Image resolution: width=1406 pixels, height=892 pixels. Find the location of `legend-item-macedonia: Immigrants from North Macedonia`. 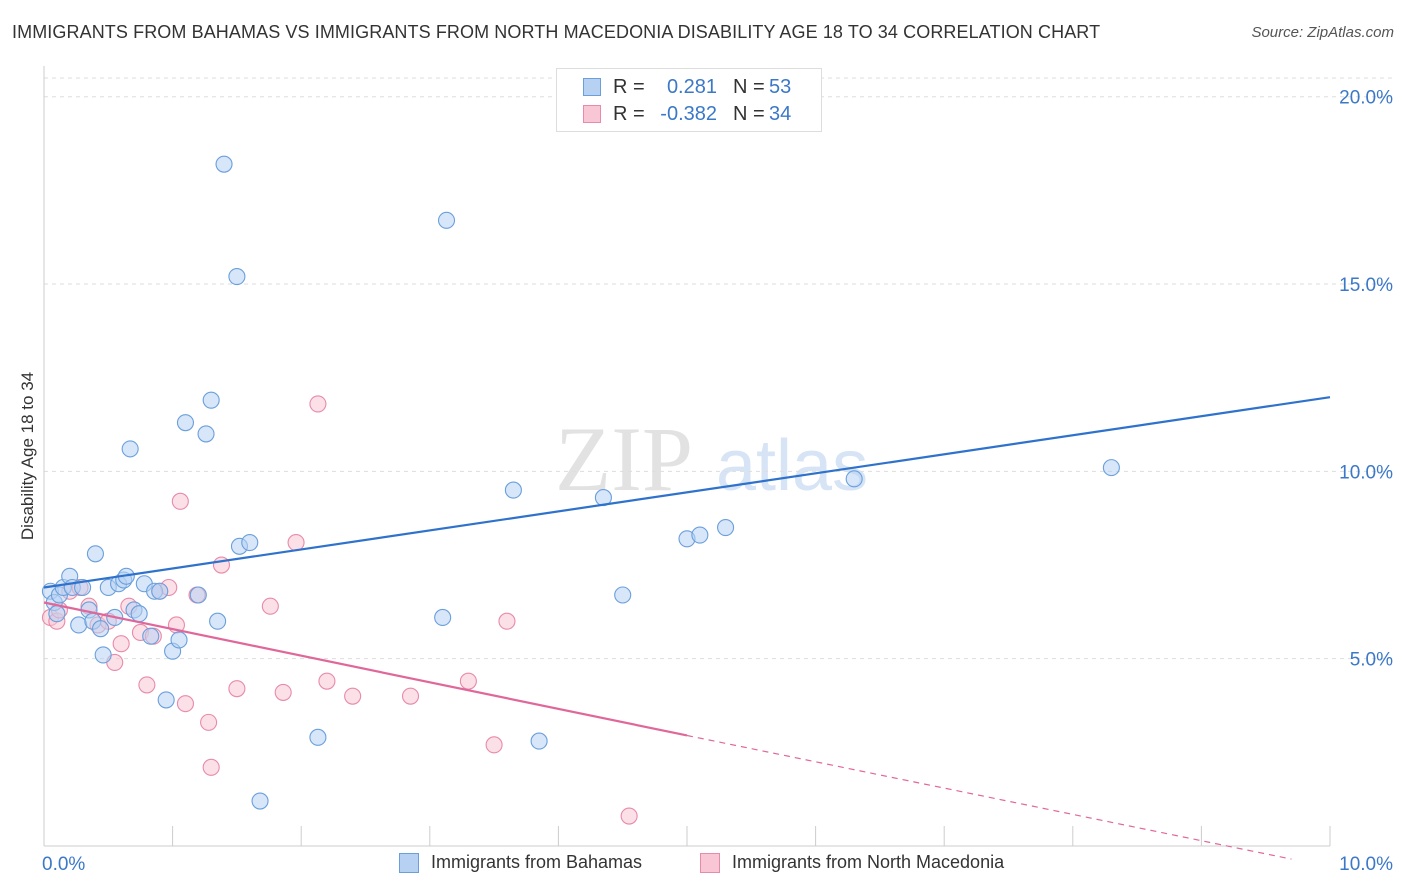

legend-item-macedonia: Immigrants from North Macedonia is located at coordinates (852, 862).